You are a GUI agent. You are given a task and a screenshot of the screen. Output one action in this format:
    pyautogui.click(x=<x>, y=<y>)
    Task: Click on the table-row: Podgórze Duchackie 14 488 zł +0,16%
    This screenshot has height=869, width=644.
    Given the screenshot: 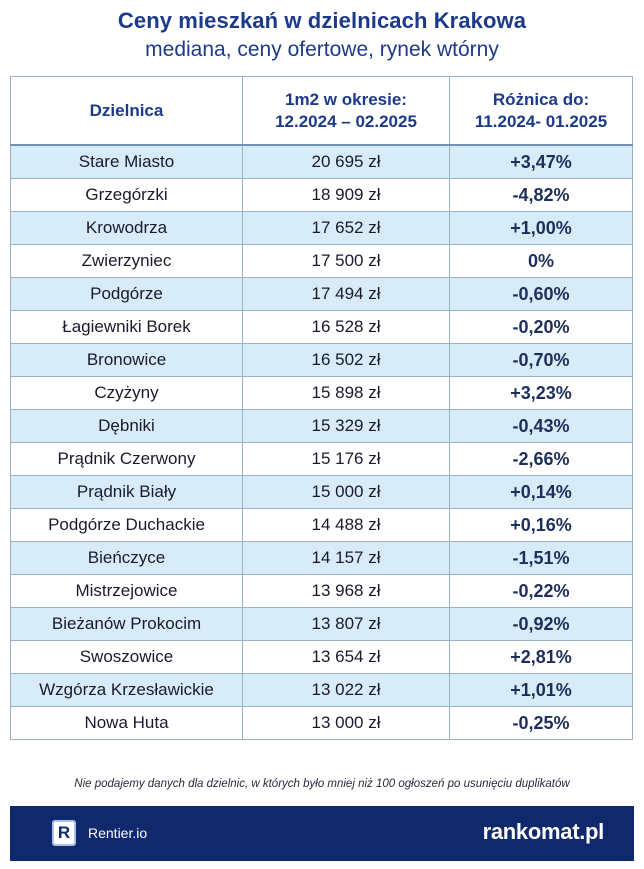 What is the action you would take?
    pyautogui.click(x=321, y=525)
    